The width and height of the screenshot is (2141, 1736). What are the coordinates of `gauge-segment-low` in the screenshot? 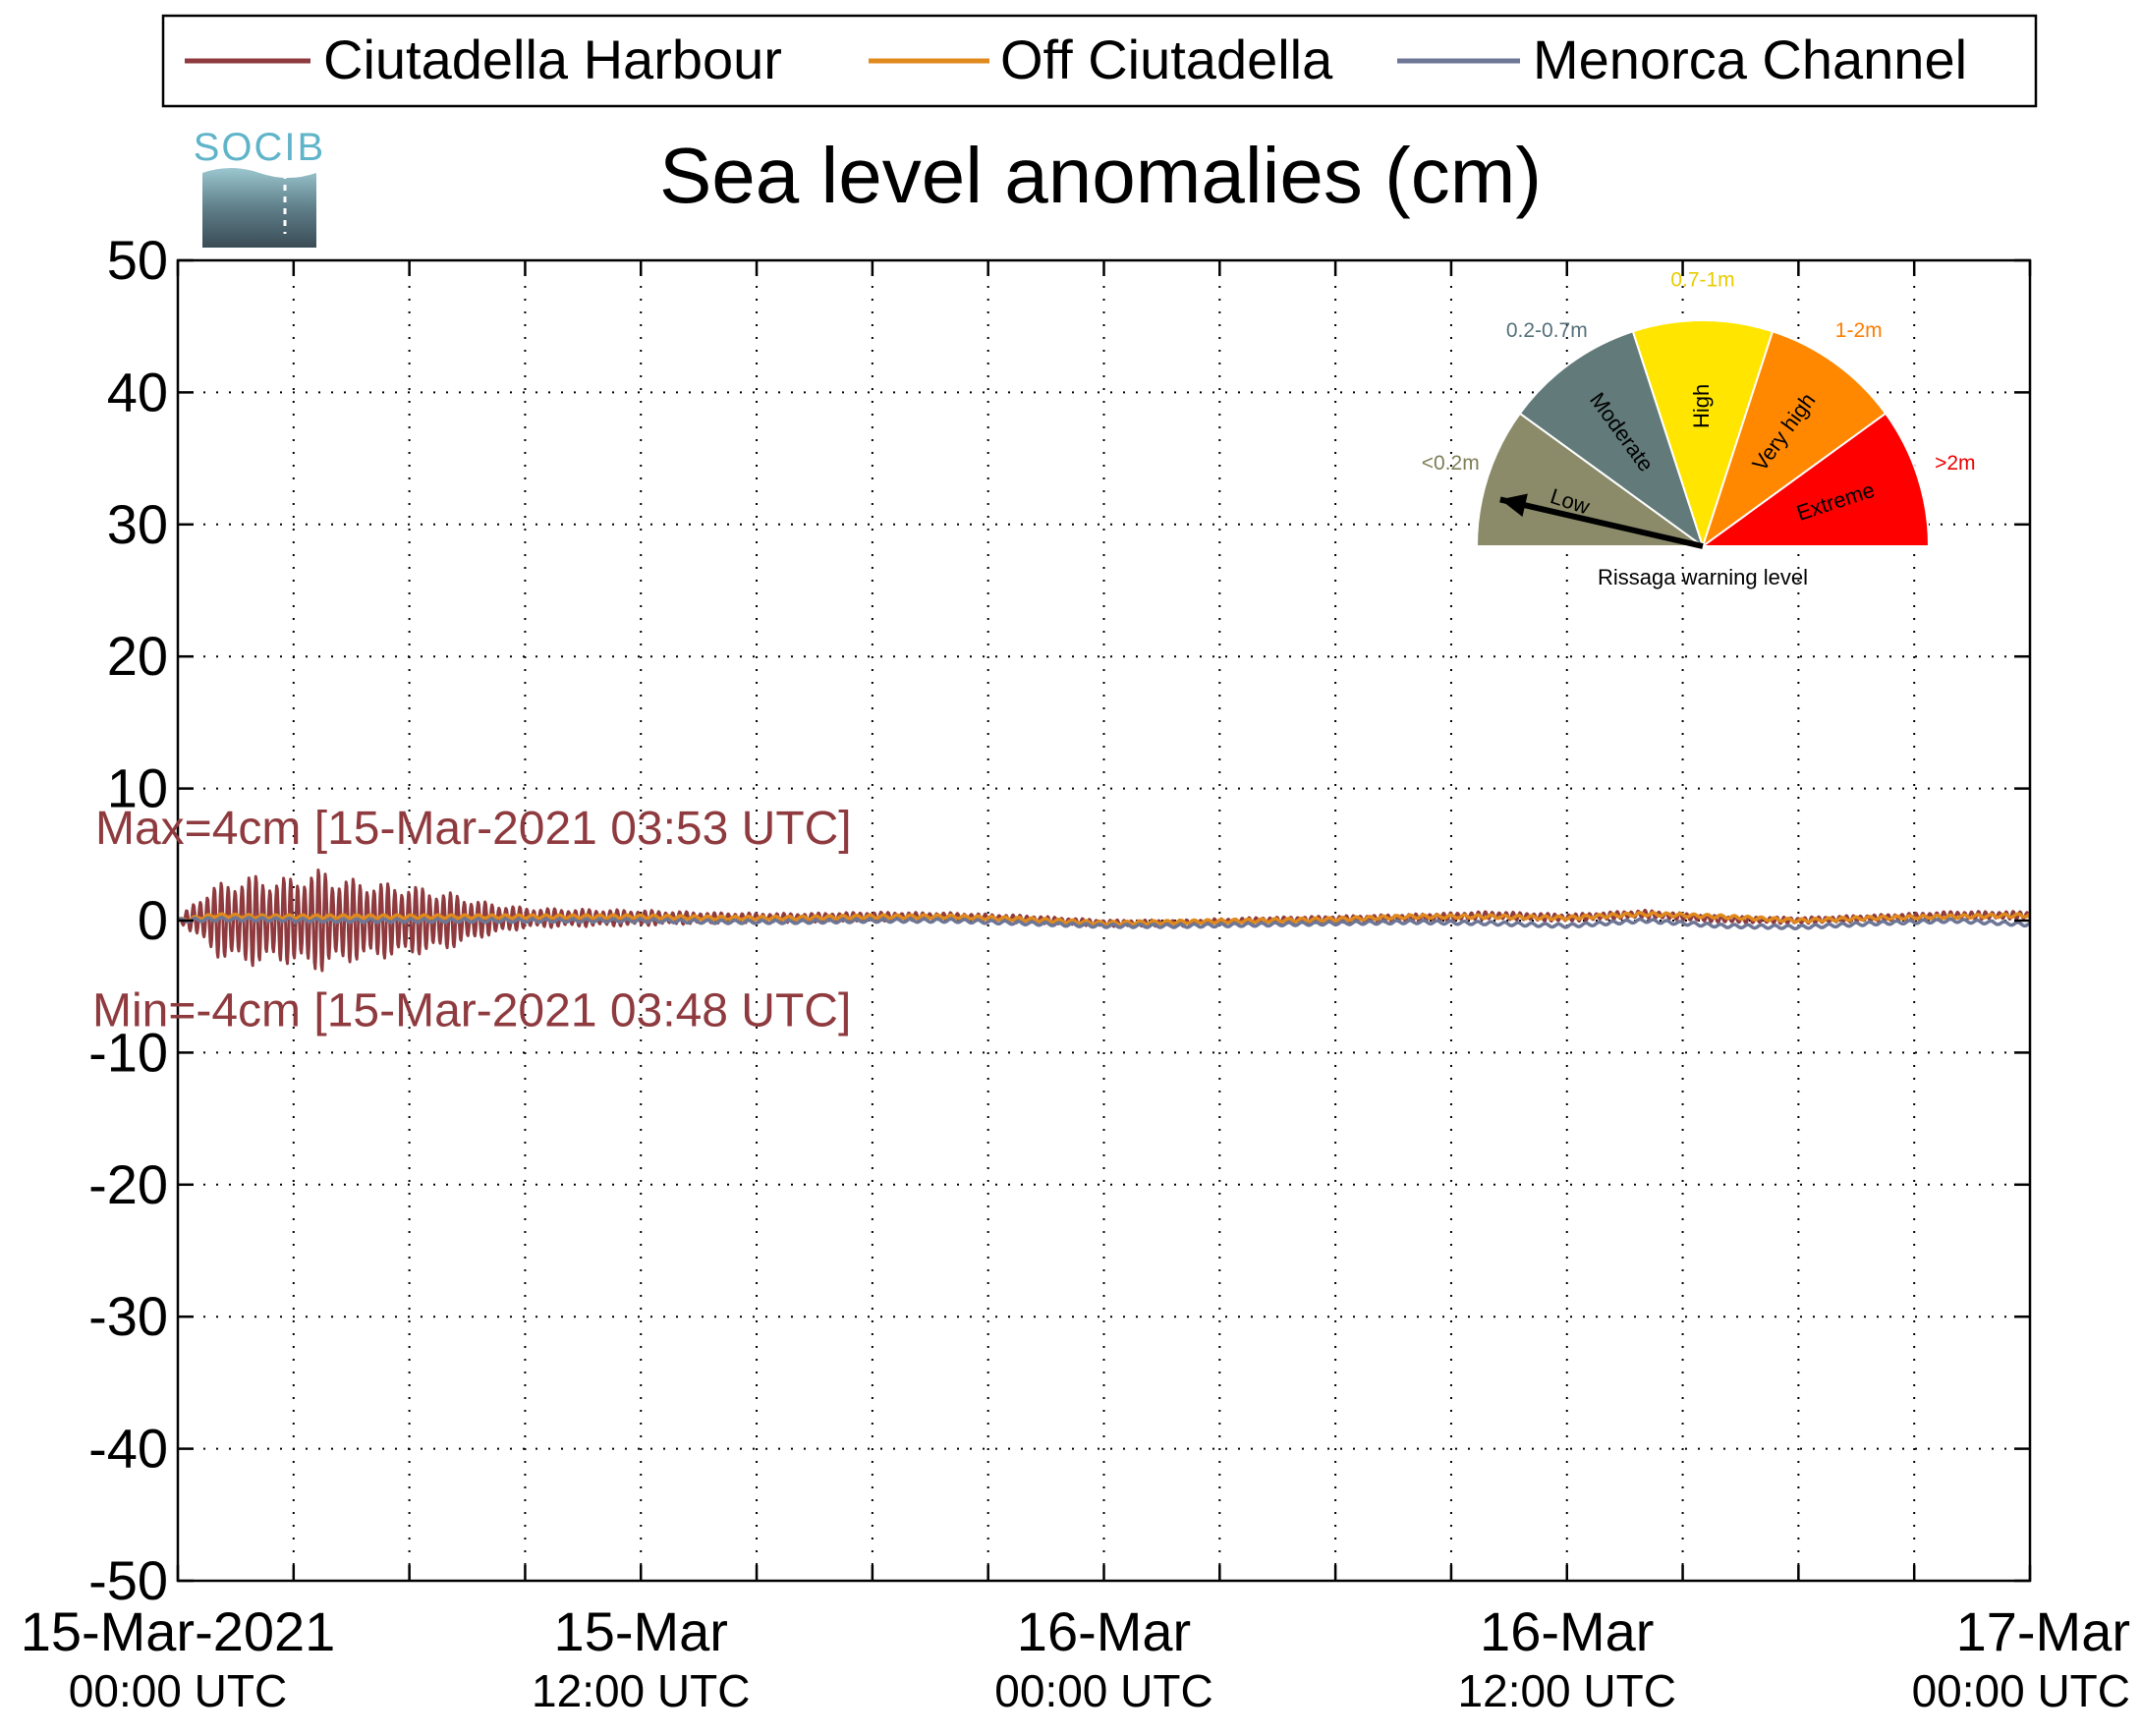 It's located at (1591, 479).